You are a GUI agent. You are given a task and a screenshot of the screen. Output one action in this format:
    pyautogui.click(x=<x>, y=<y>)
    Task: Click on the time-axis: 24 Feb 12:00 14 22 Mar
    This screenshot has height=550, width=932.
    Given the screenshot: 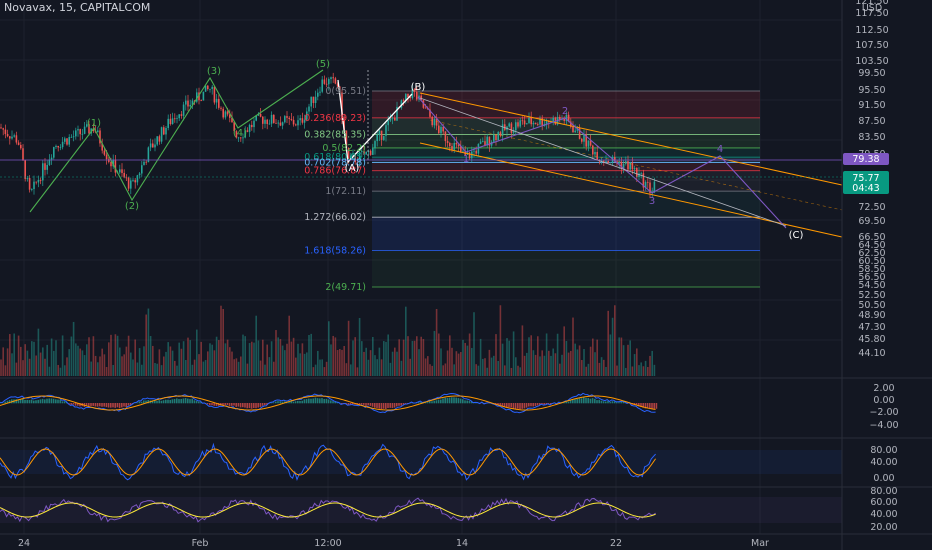 What is the action you would take?
    pyautogui.click(x=393, y=543)
    